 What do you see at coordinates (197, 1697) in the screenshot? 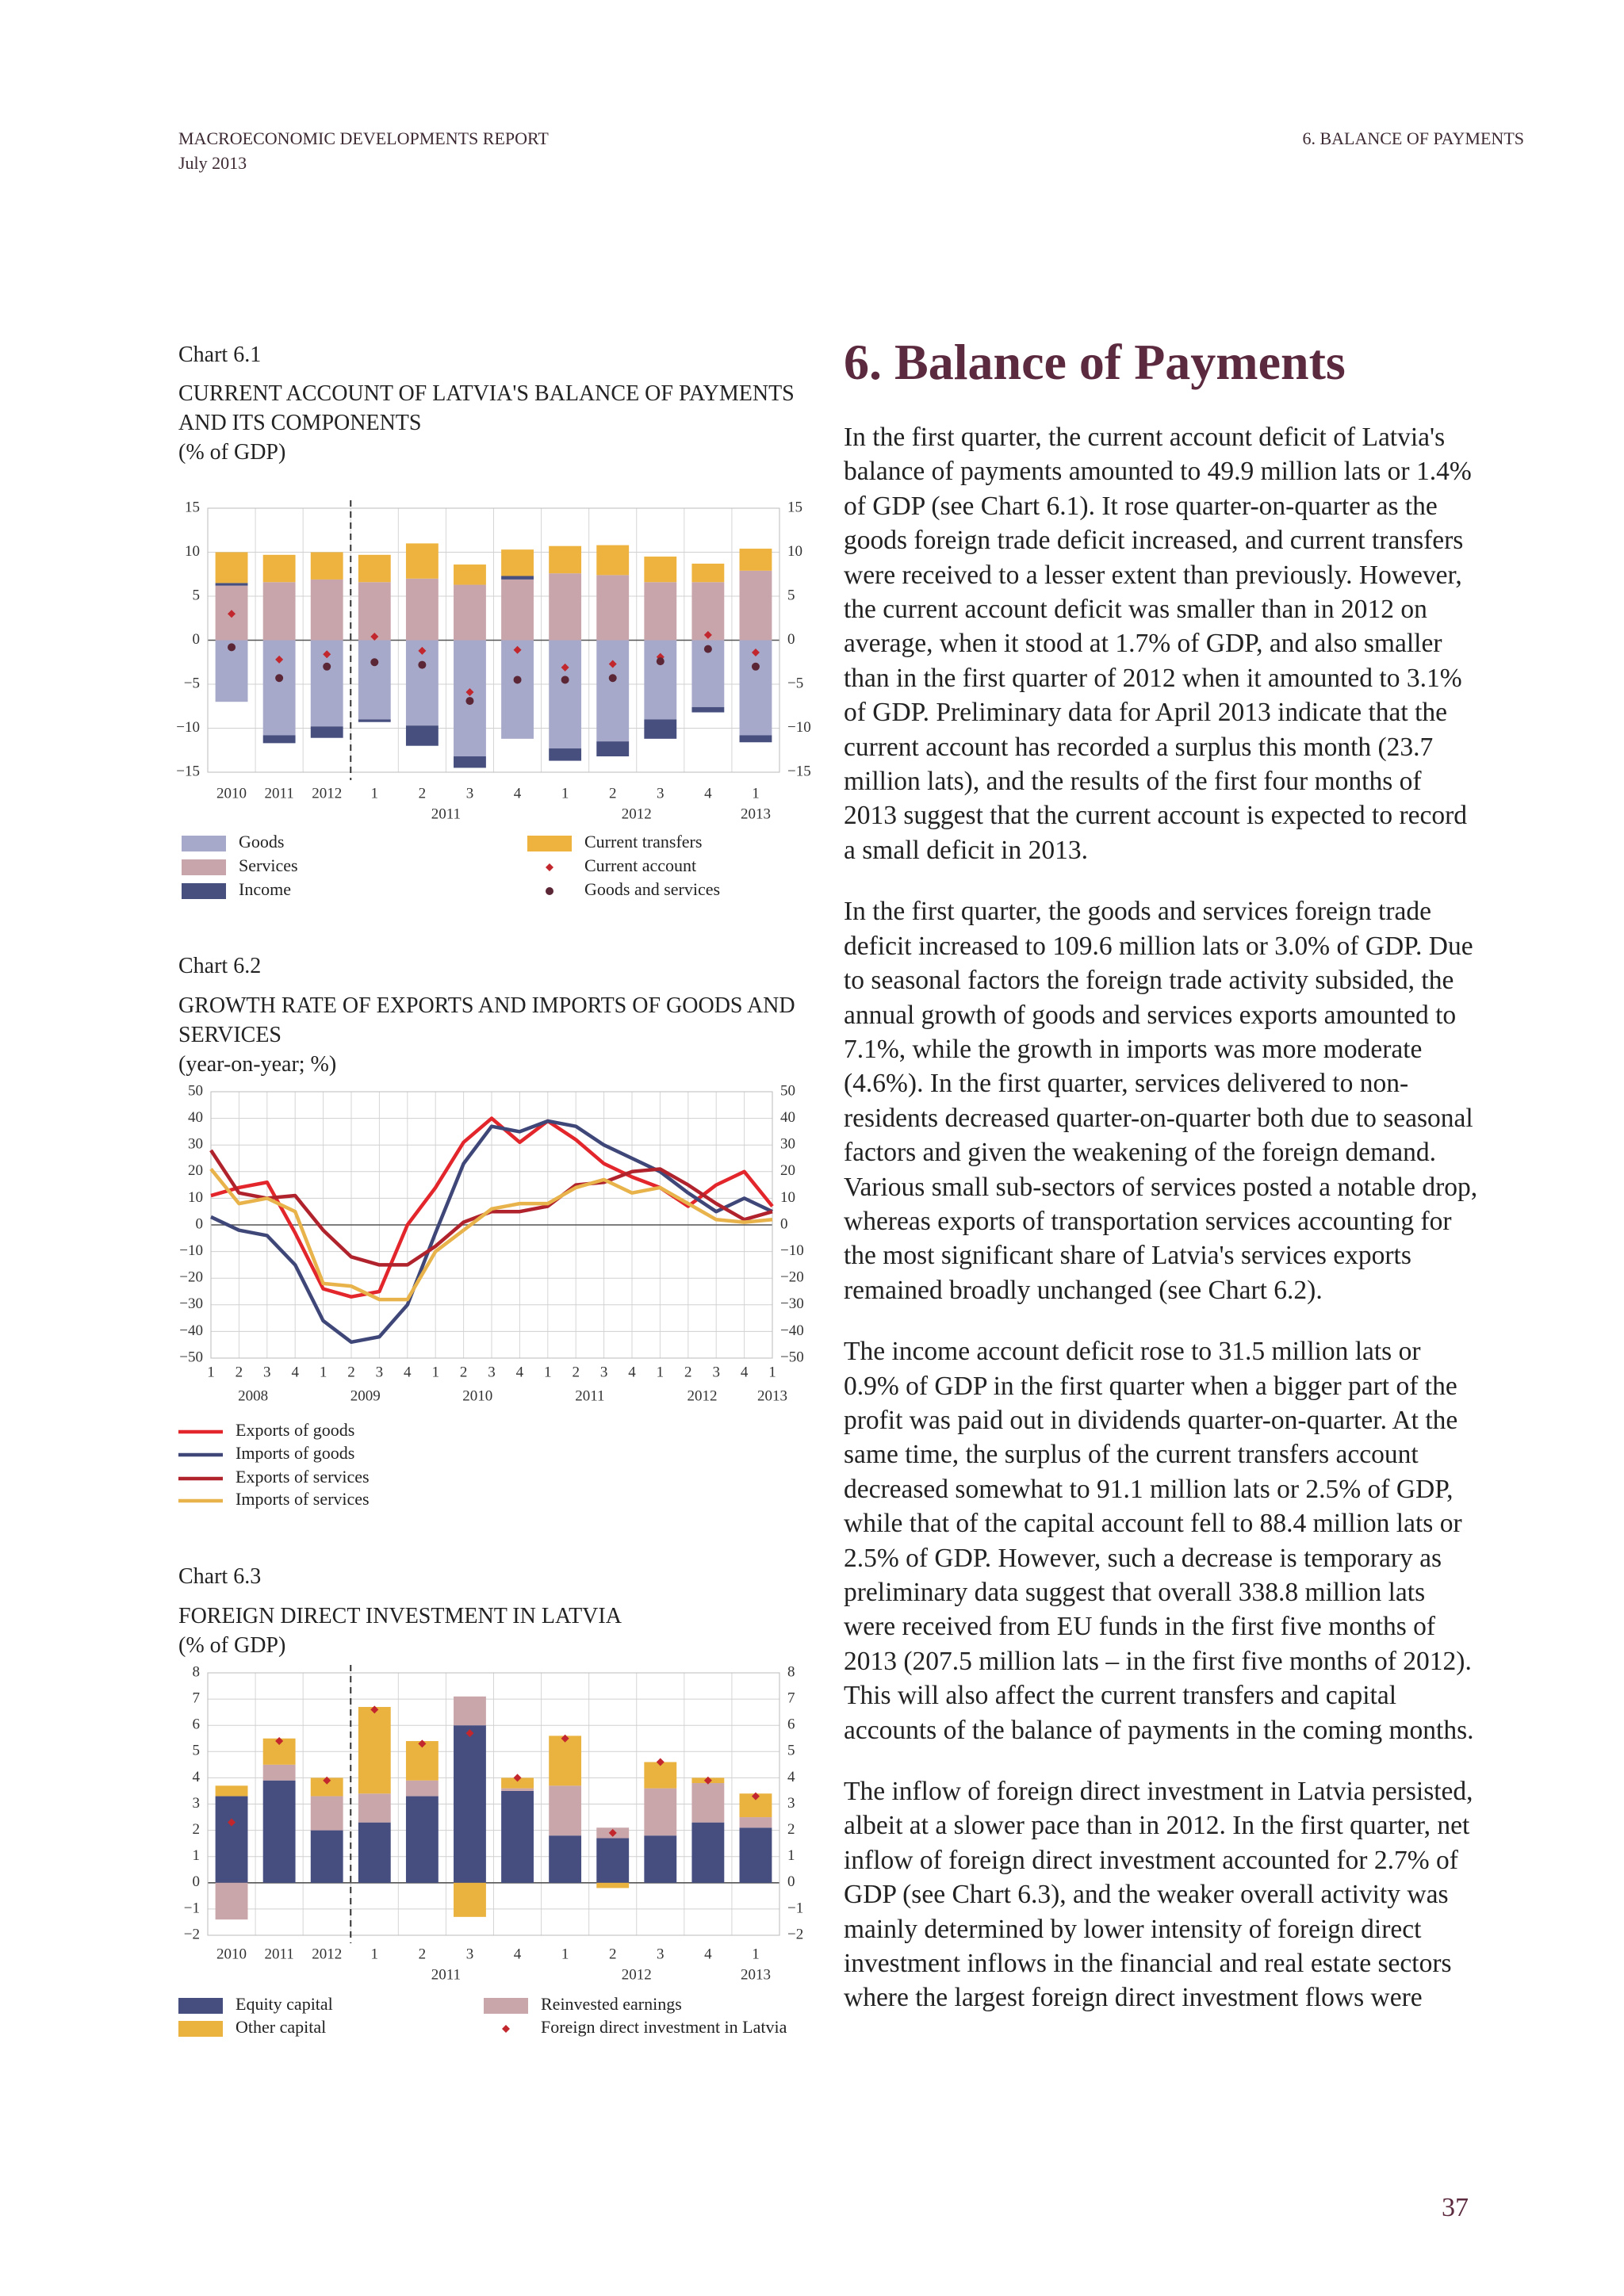
I see `y-tick-label: 7` at bounding box center [197, 1697].